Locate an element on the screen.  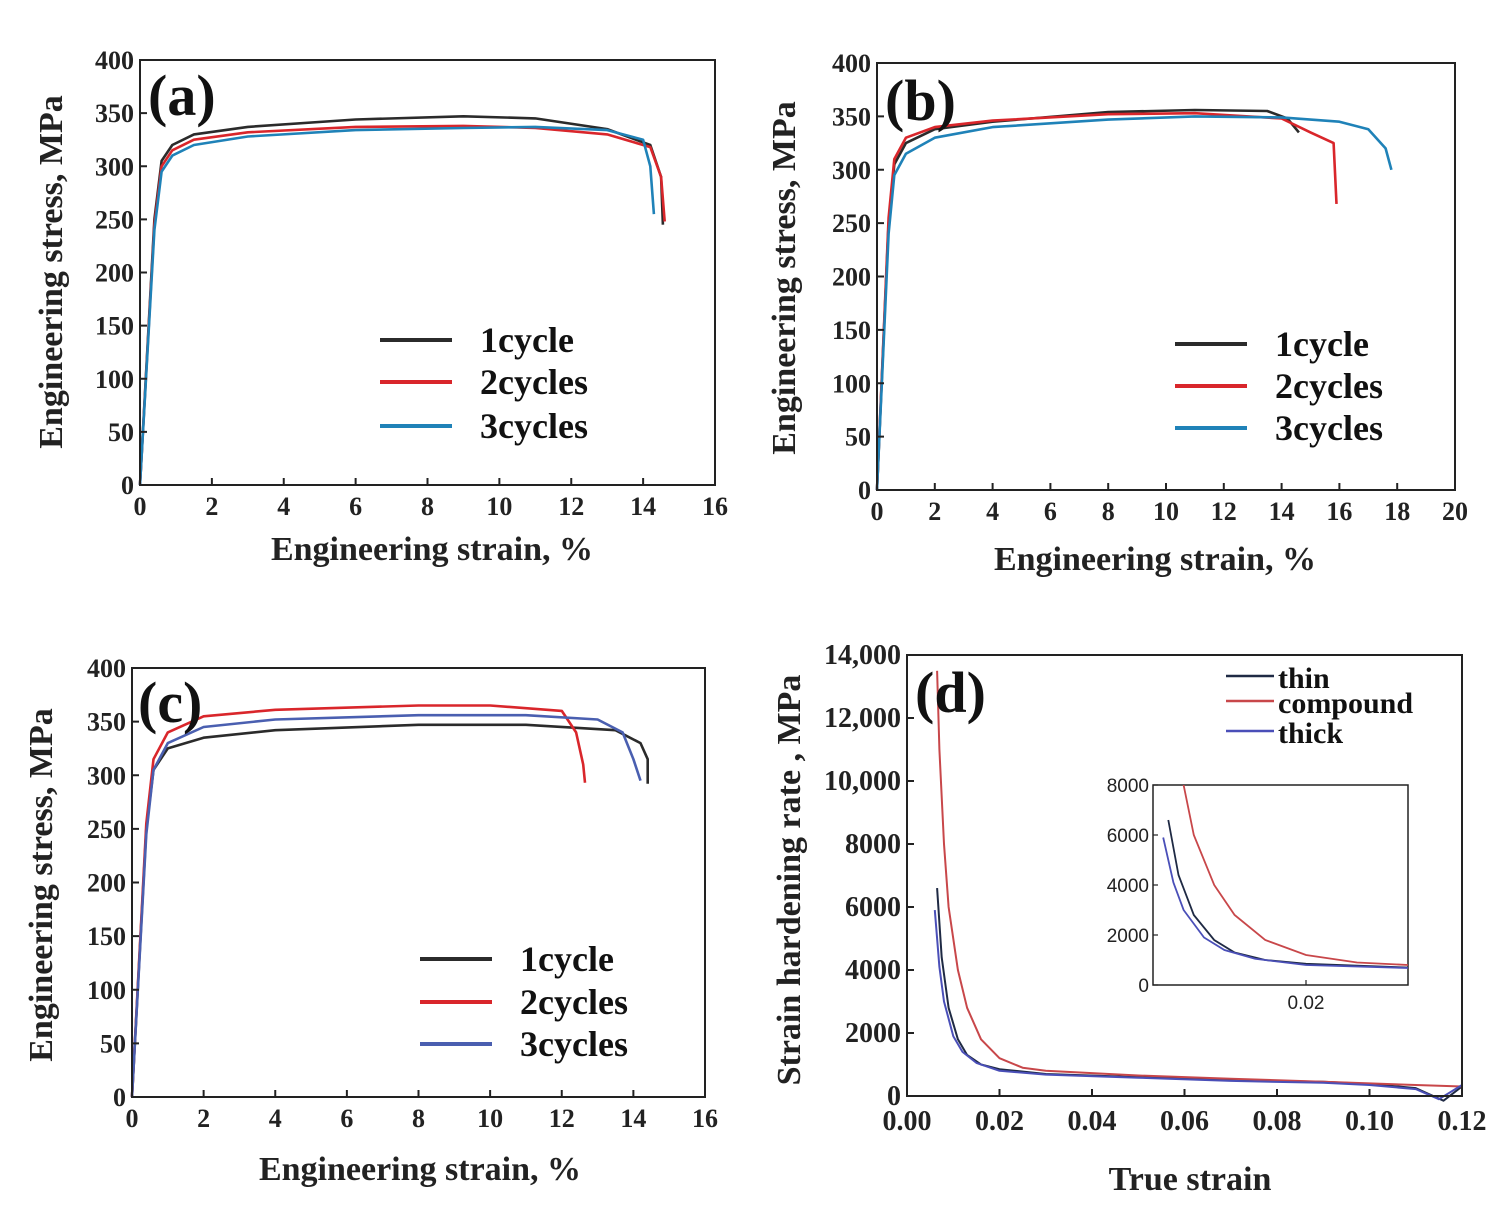
x-tick-label: 20 is located at coordinates (1455, 511).